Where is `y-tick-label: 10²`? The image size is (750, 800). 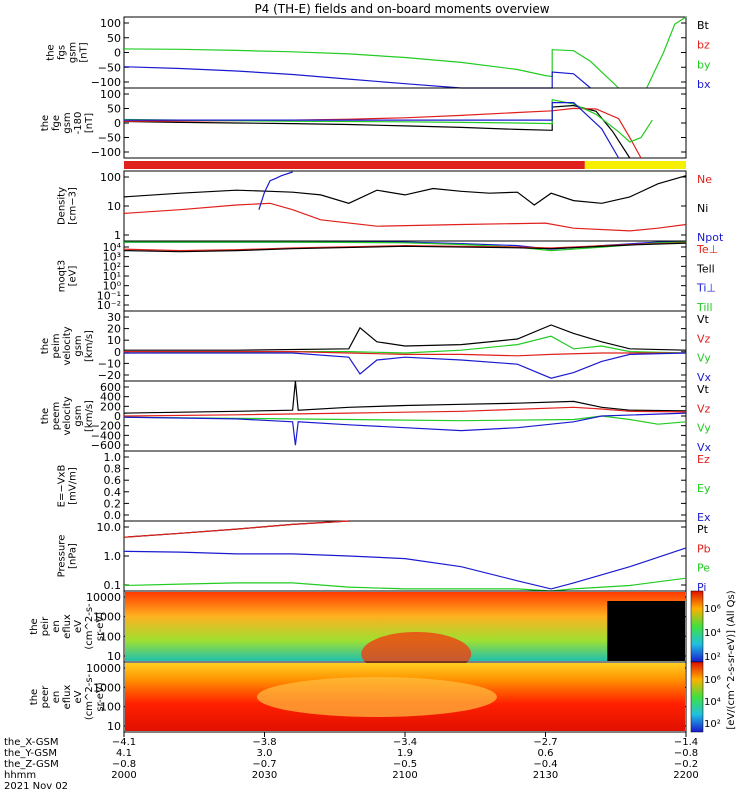
y-tick-label: 10² is located at coordinates (112, 266).